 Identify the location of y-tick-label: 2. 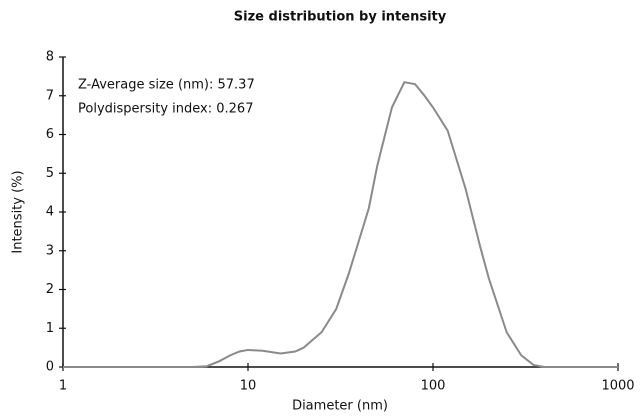
(50, 289).